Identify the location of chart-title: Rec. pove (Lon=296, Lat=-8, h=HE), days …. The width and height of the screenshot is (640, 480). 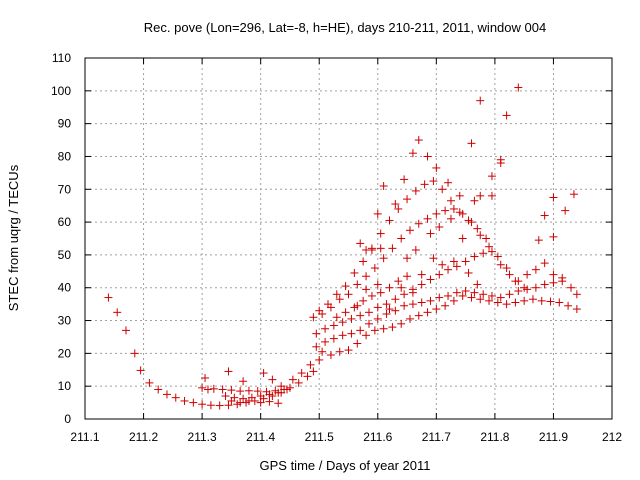
(345, 27).